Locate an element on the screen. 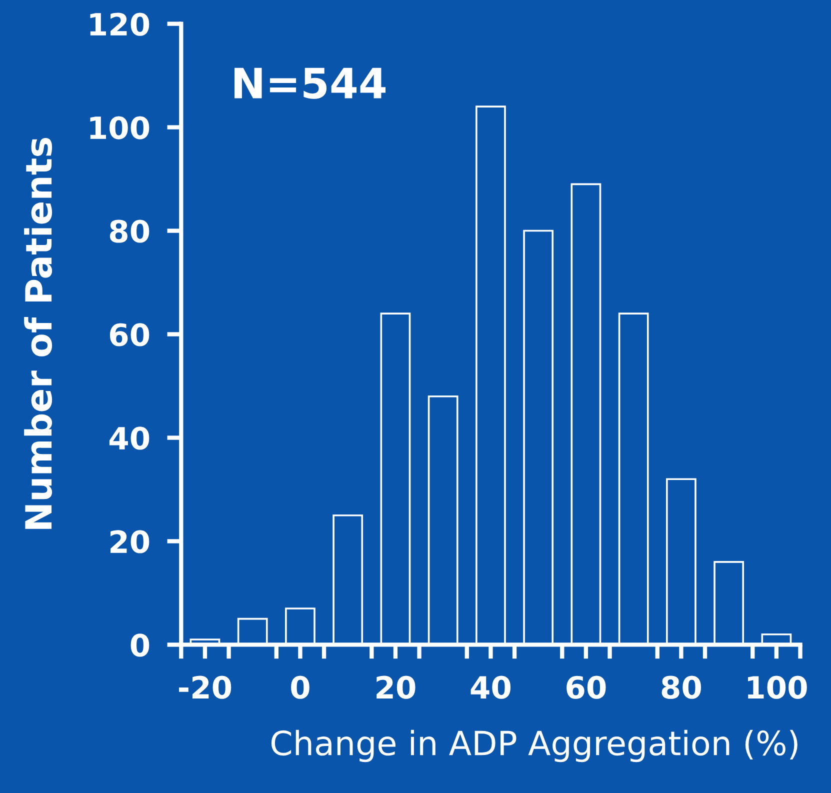 This screenshot has width=831, height=793. y-tick-label: 120 is located at coordinates (120, 24).